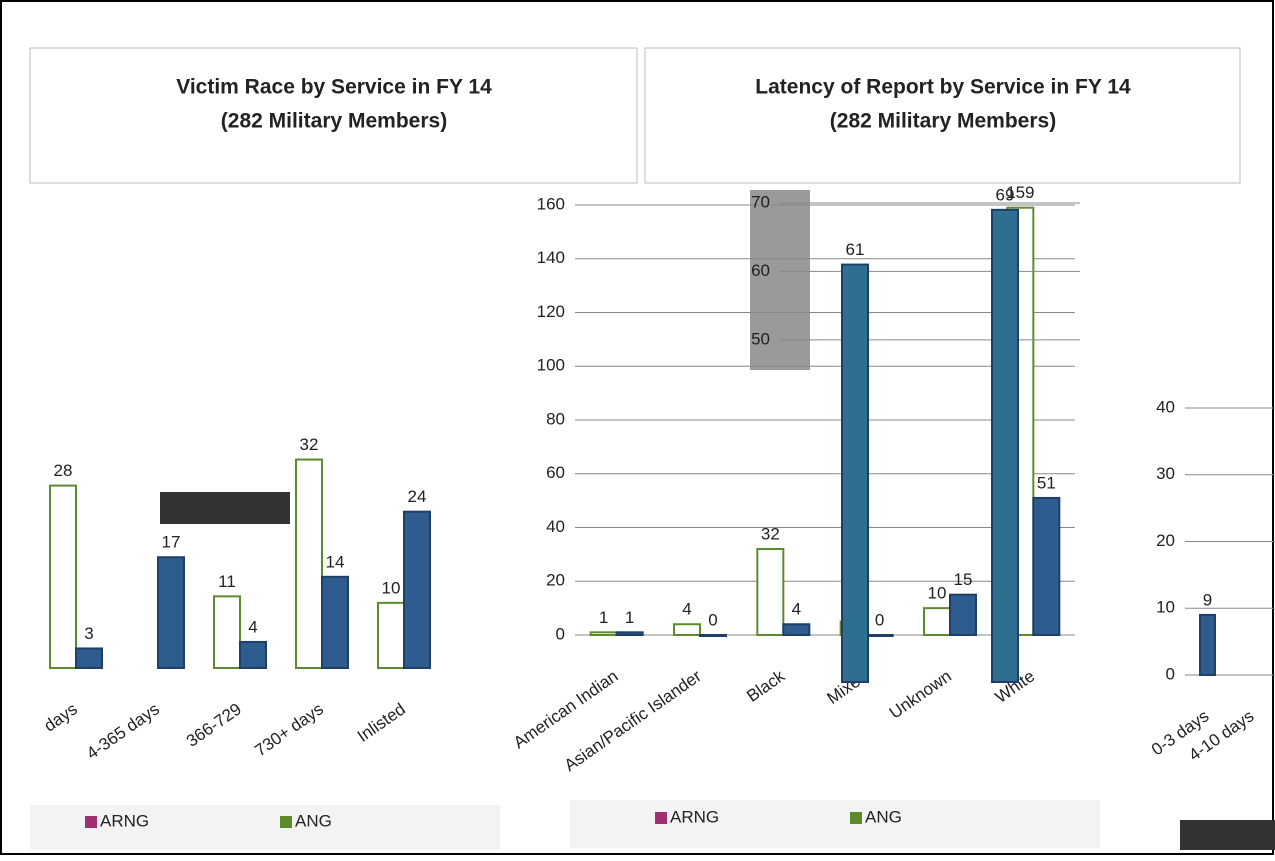 This screenshot has width=1275, height=861. Describe the element at coordinates (227, 581) in the screenshot. I see `value-label: 11` at that location.